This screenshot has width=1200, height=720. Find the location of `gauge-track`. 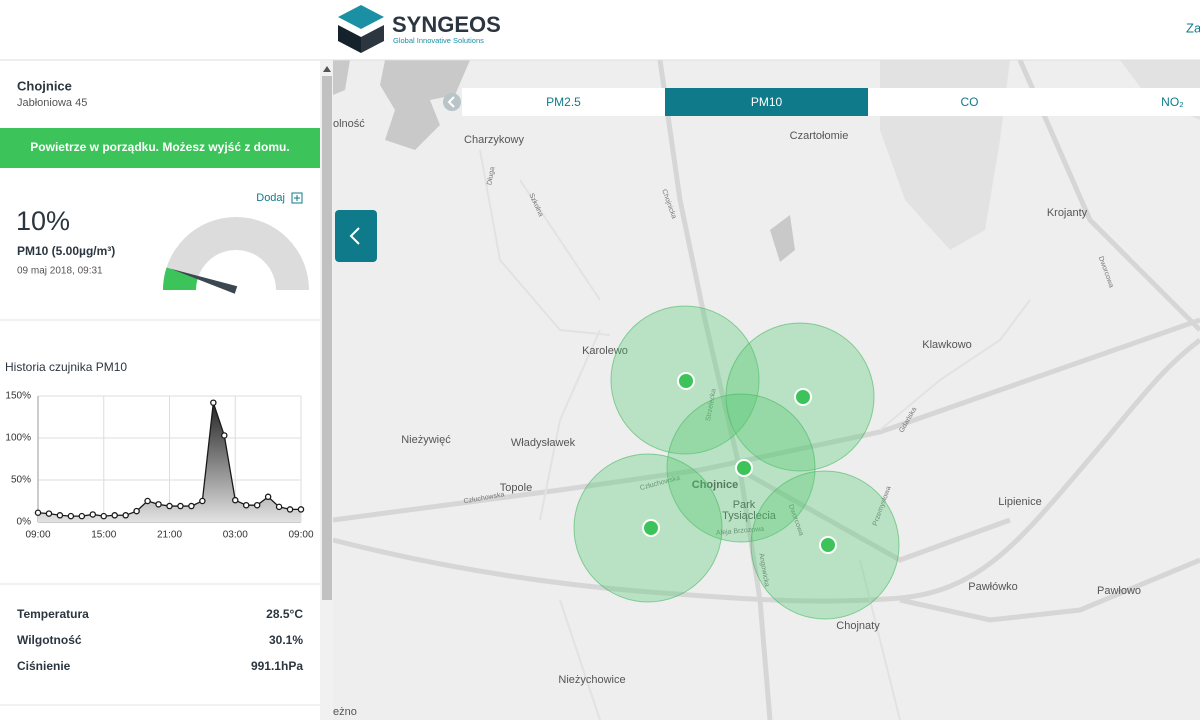

gauge-track is located at coordinates (236, 253).